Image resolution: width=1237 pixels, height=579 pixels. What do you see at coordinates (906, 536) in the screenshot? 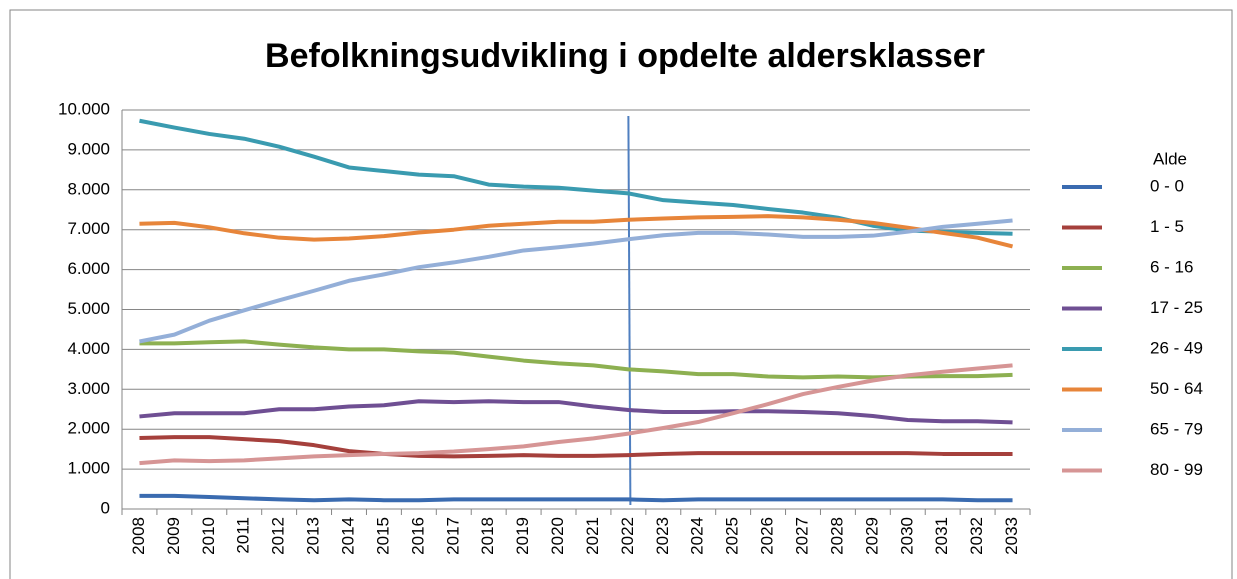
I see `x-tick-label: 2030` at bounding box center [906, 536].